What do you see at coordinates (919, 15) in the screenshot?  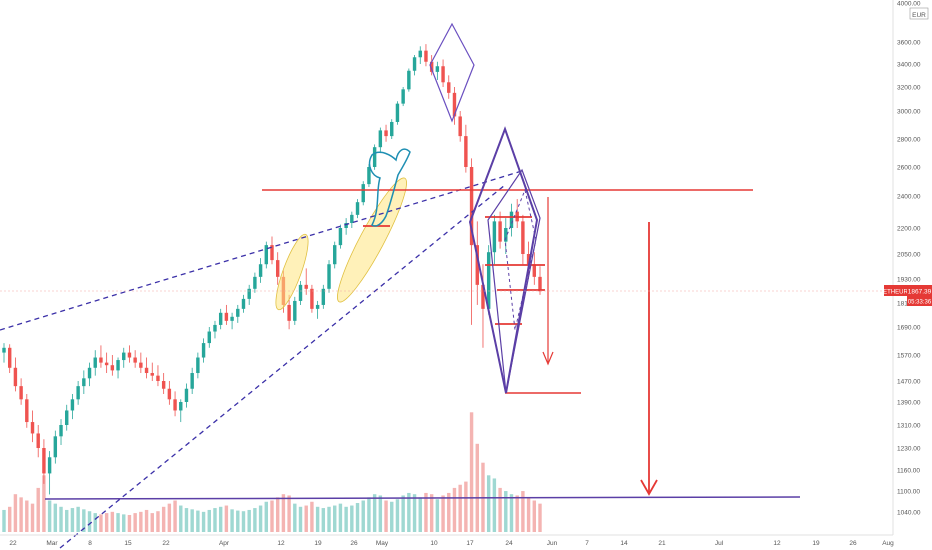 I see `currency-label: EUR` at bounding box center [919, 15].